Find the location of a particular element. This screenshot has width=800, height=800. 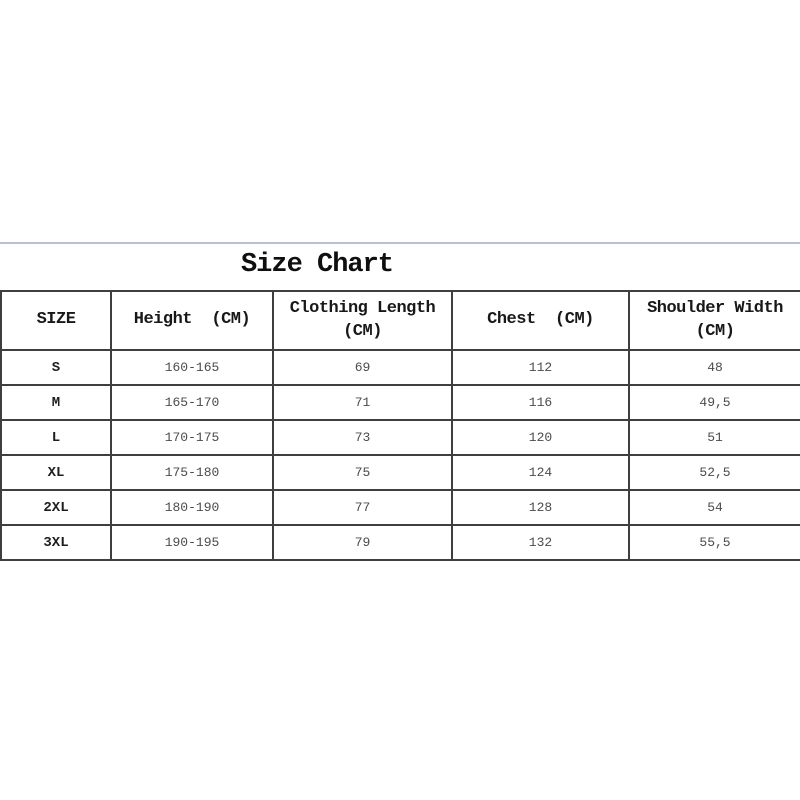

shoulder-width-cell: 51 is located at coordinates (714, 437).